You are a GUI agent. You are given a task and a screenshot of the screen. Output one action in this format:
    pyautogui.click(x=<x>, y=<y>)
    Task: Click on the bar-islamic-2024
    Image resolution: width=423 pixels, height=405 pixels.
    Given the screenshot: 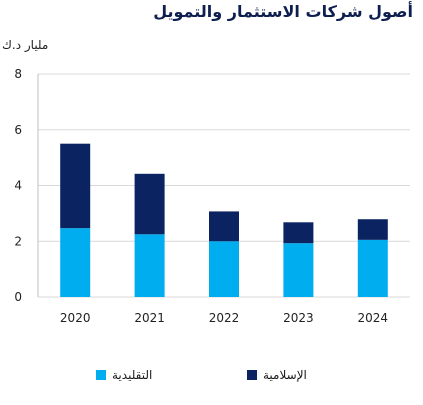 What is the action you would take?
    pyautogui.click(x=372, y=229)
    